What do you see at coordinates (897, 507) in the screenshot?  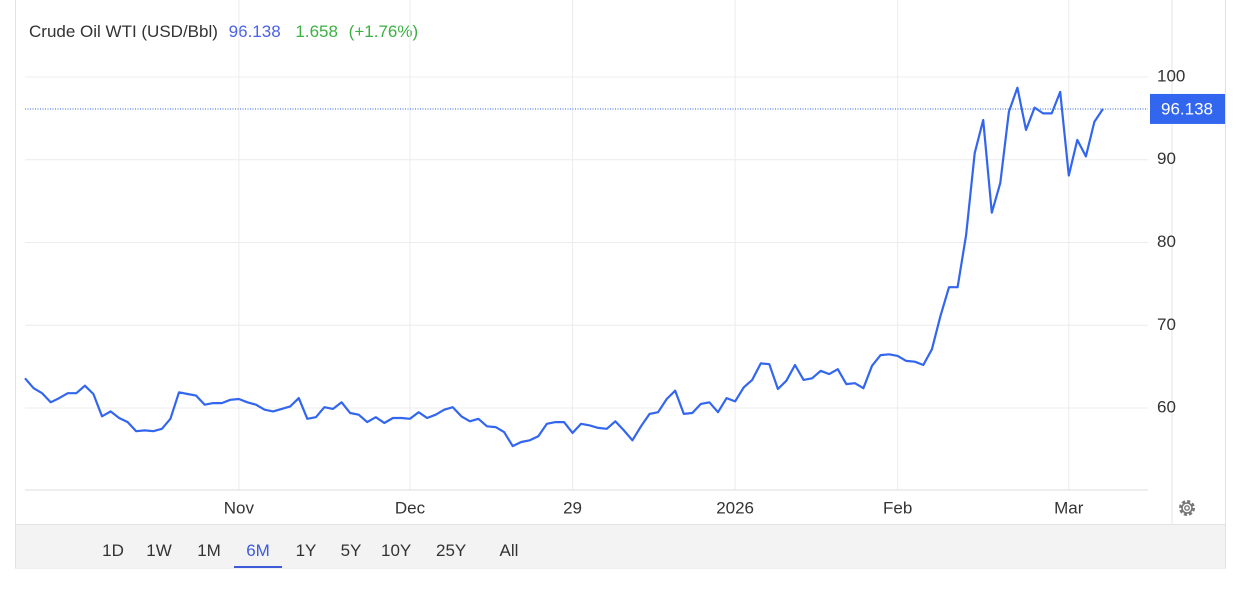 I see `x-tick-label: Feb` at bounding box center [897, 507].